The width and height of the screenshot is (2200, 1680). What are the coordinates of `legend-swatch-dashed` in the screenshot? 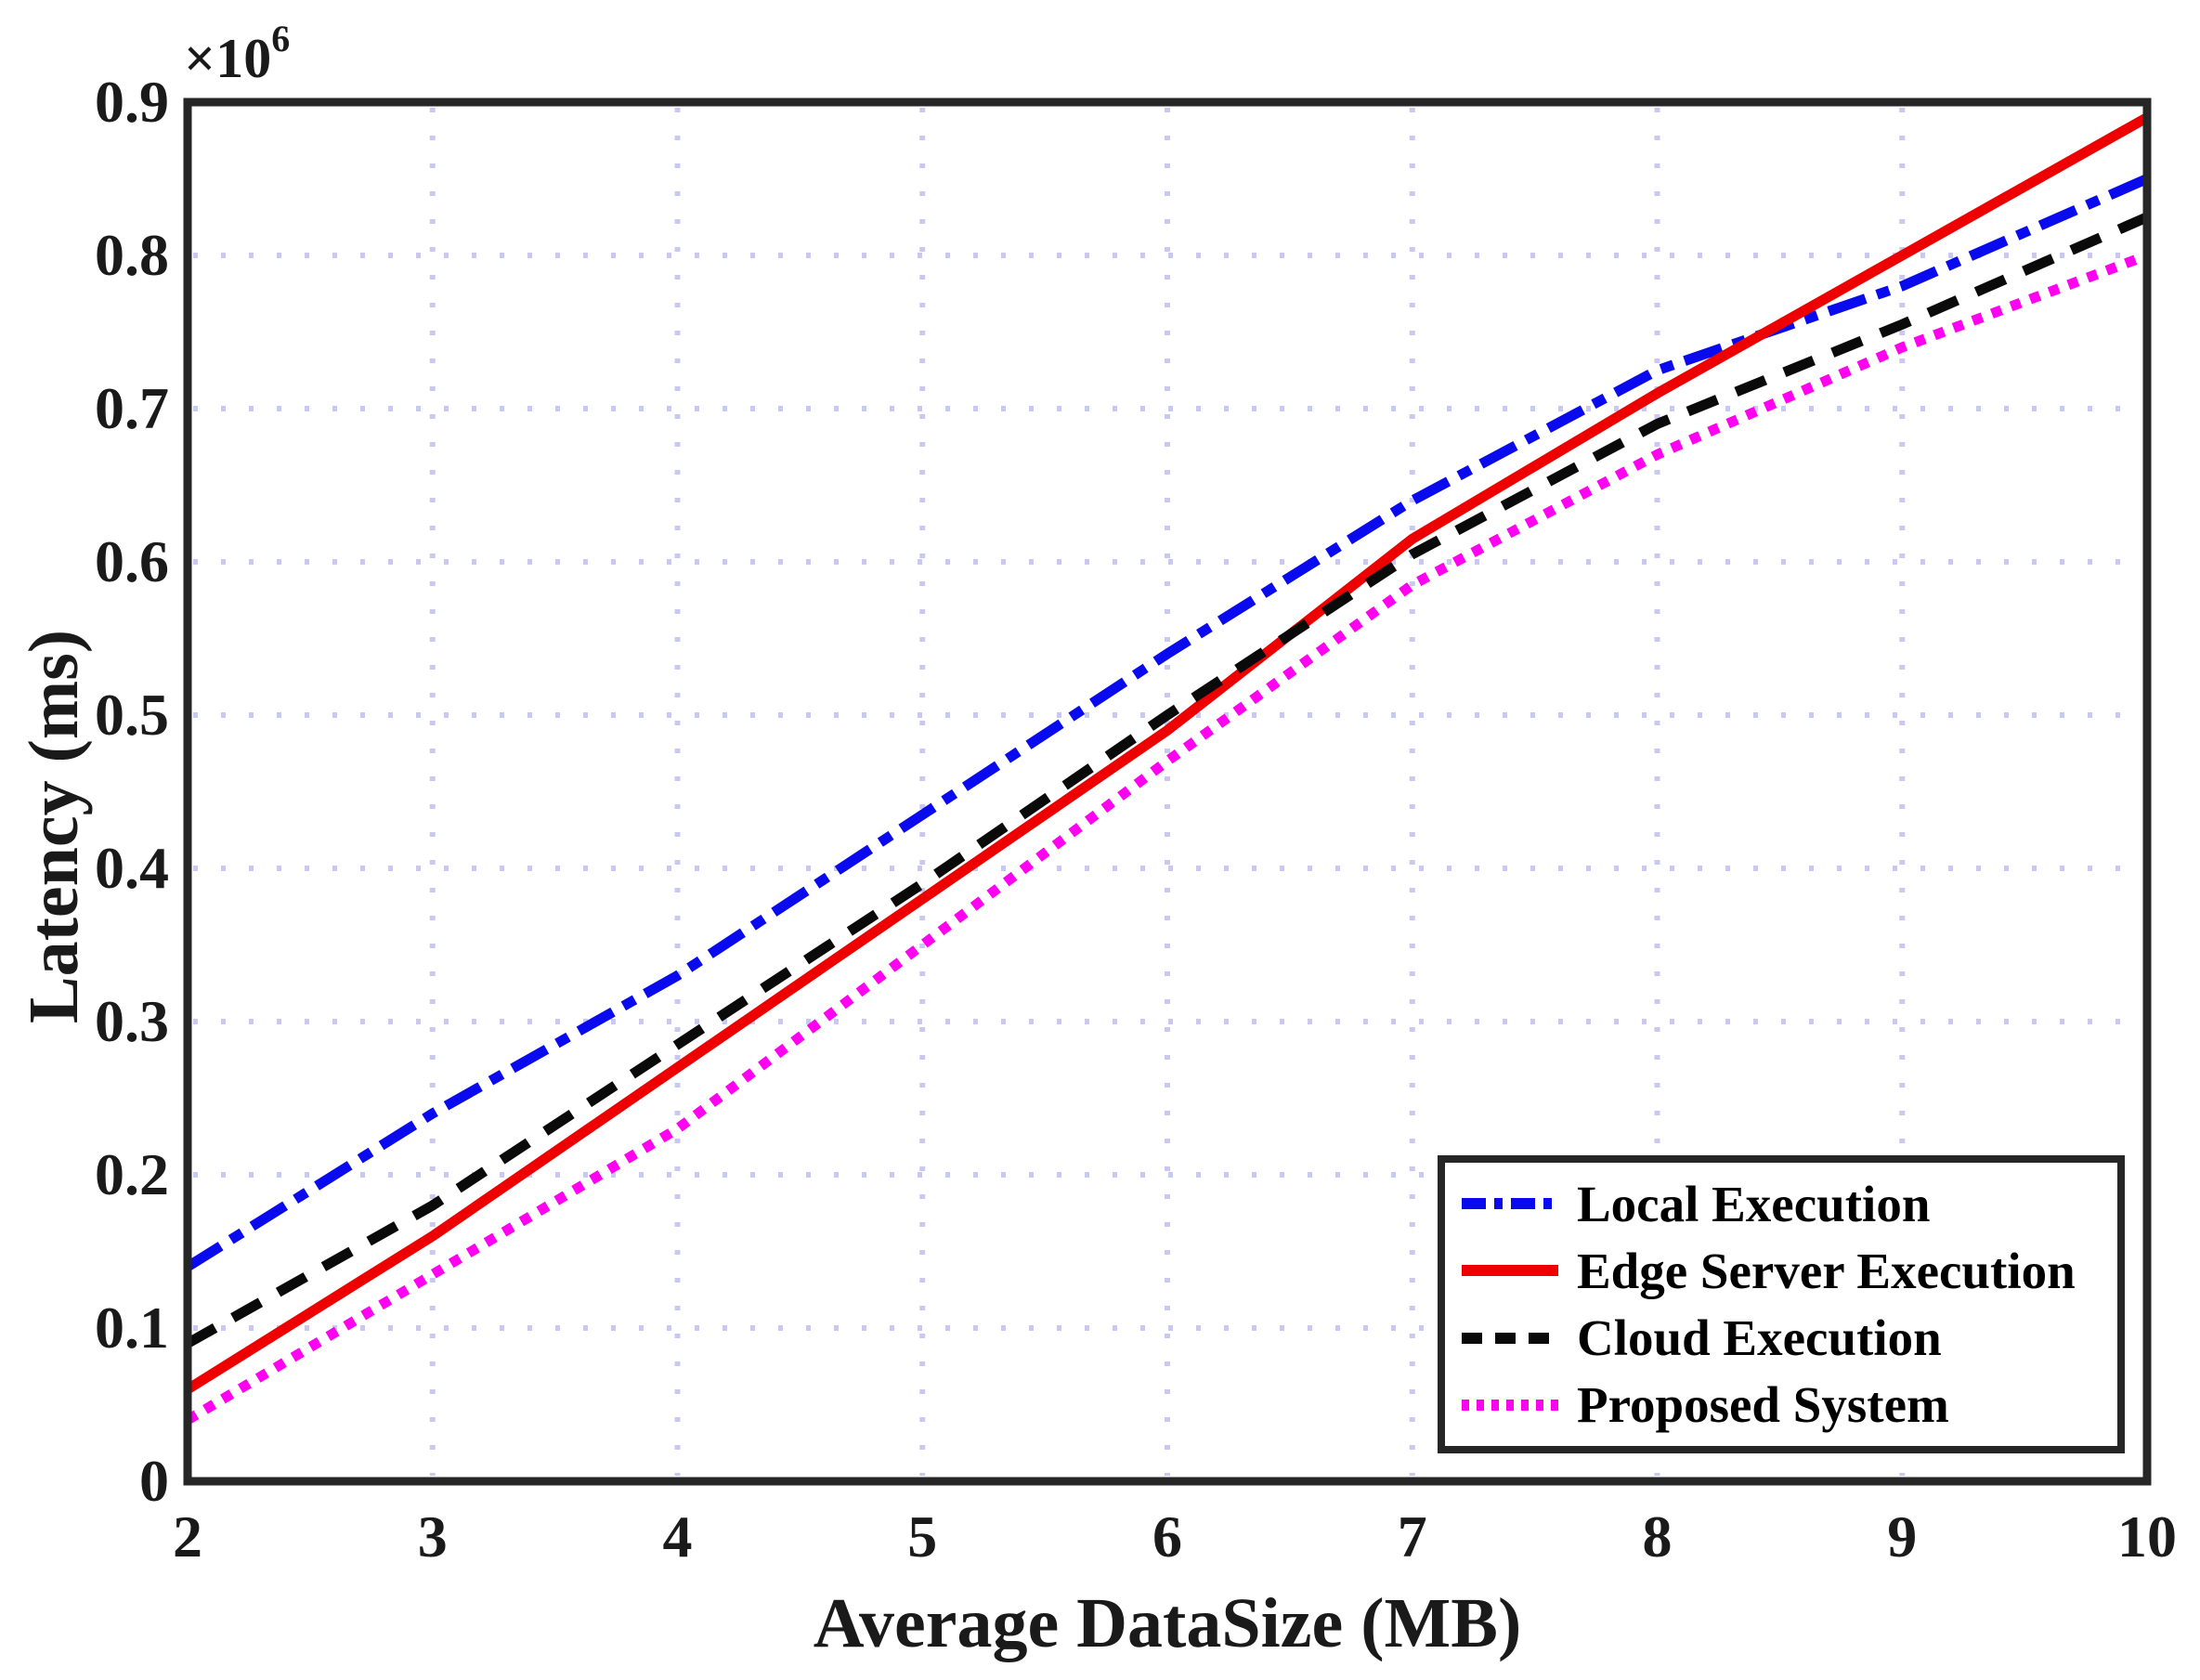 It's located at (1510, 1338).